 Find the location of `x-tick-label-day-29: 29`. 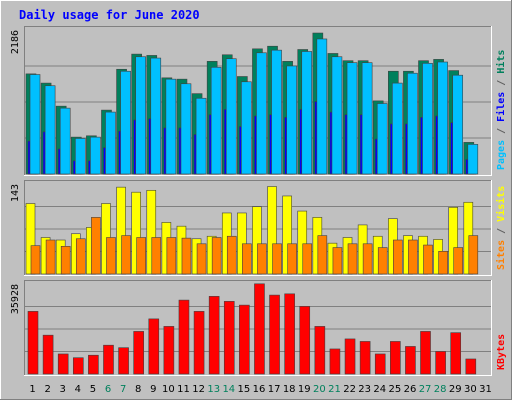

x-tick-label-day-29: 29 is located at coordinates (455, 389).